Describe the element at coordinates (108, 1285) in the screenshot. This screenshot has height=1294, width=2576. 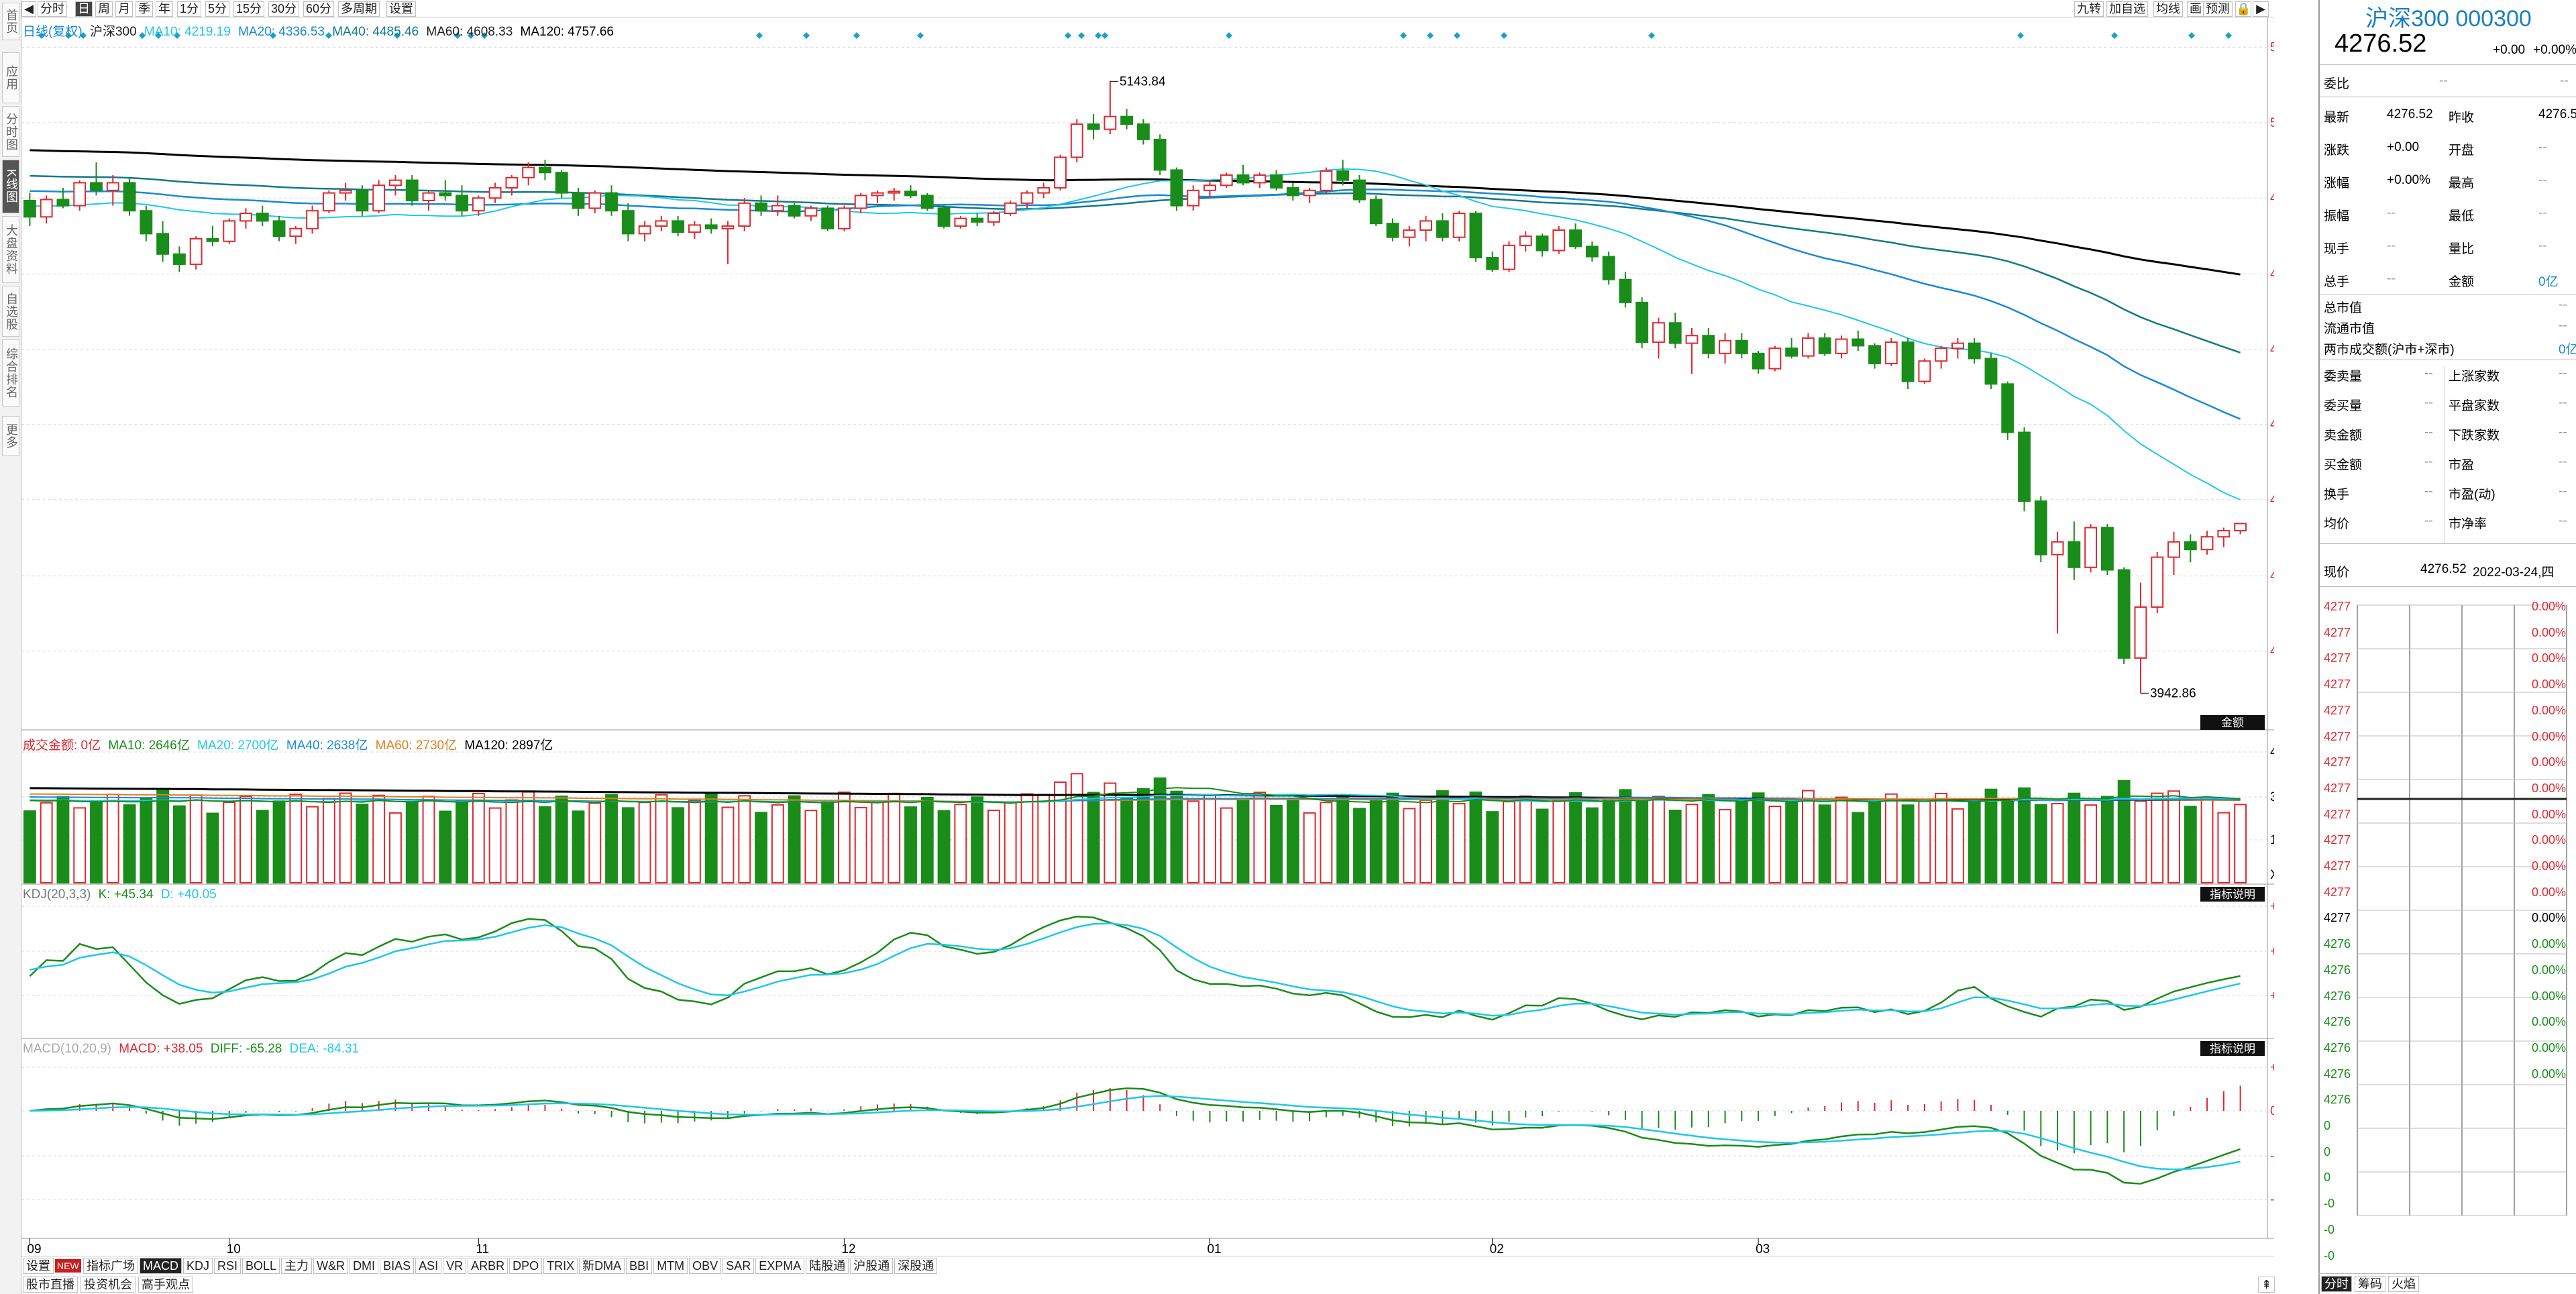
I see `bottom-link-1: 投资机会` at that location.